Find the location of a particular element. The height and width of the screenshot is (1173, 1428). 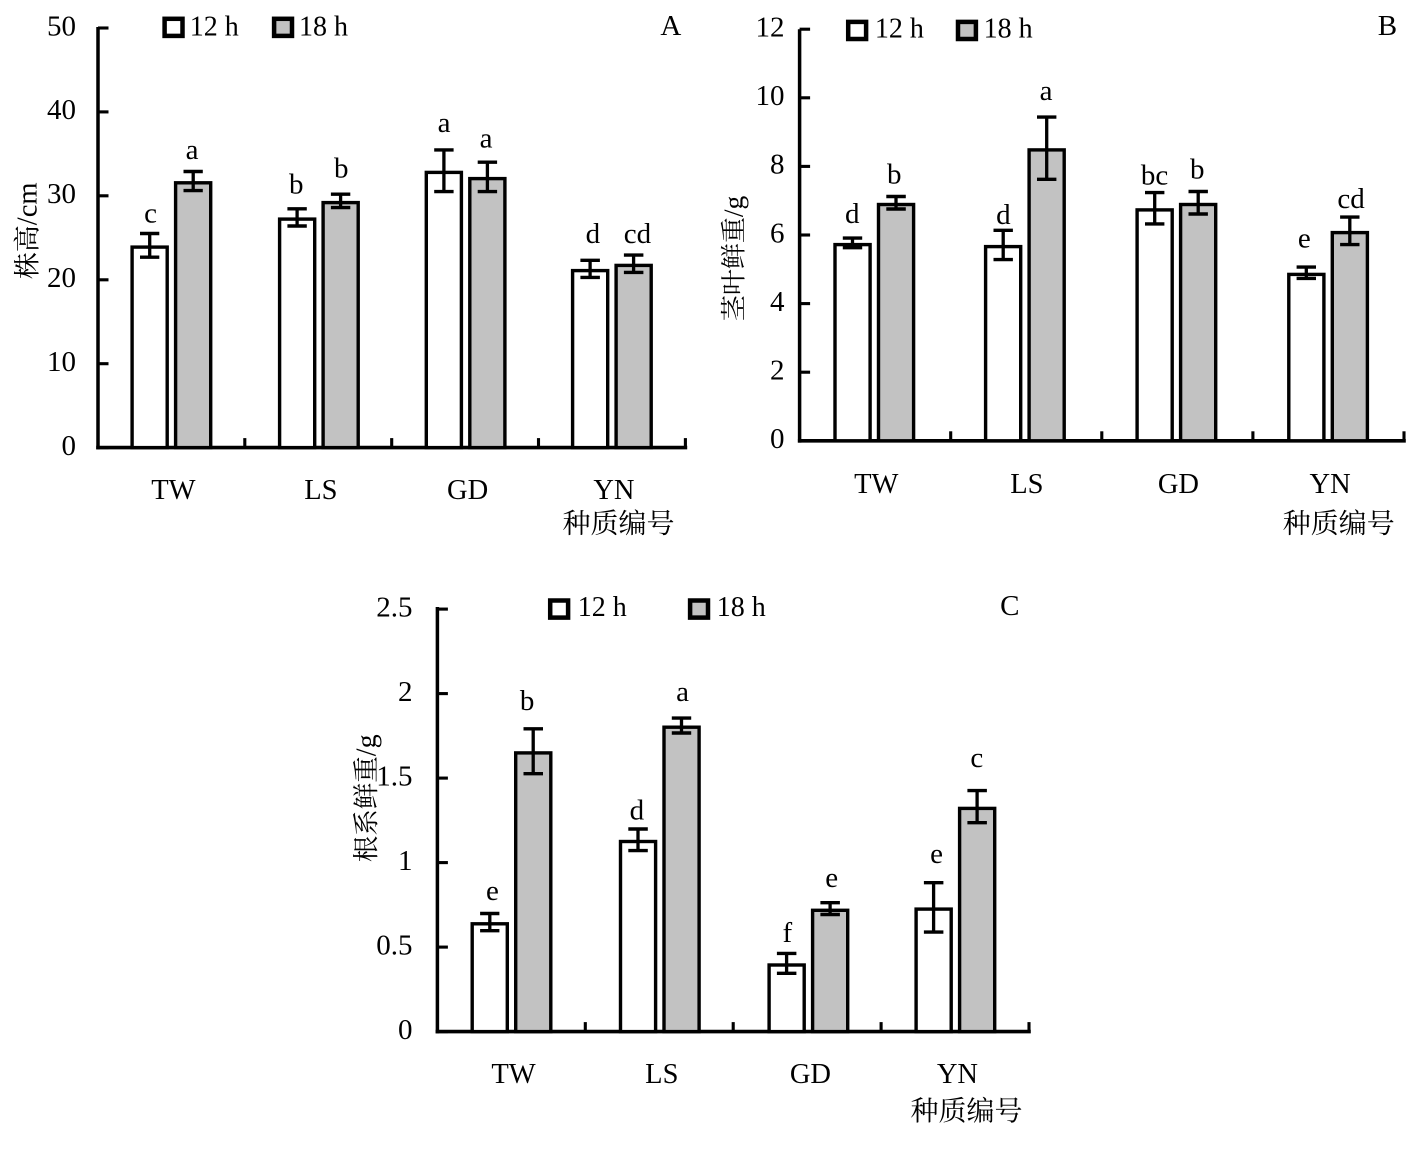

svg-text: 20 is located at coordinates (61, 278).